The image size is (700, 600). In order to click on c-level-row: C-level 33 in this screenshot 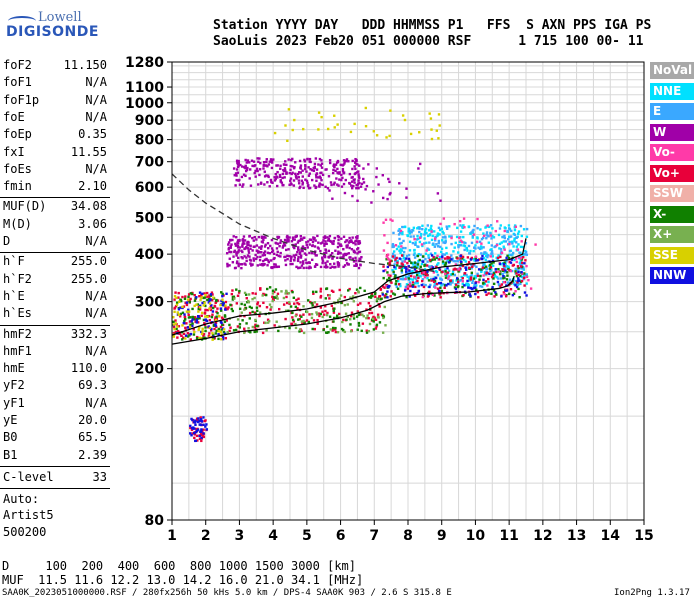, I will do `click(55, 478)`.